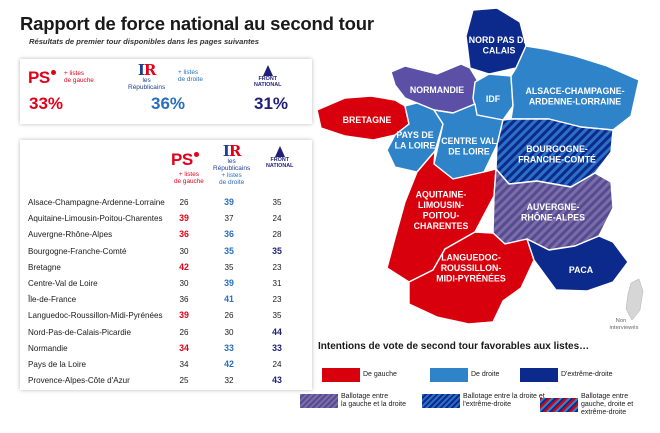 The width and height of the screenshot is (660, 433). I want to click on value-ps: 34, so click(184, 347).